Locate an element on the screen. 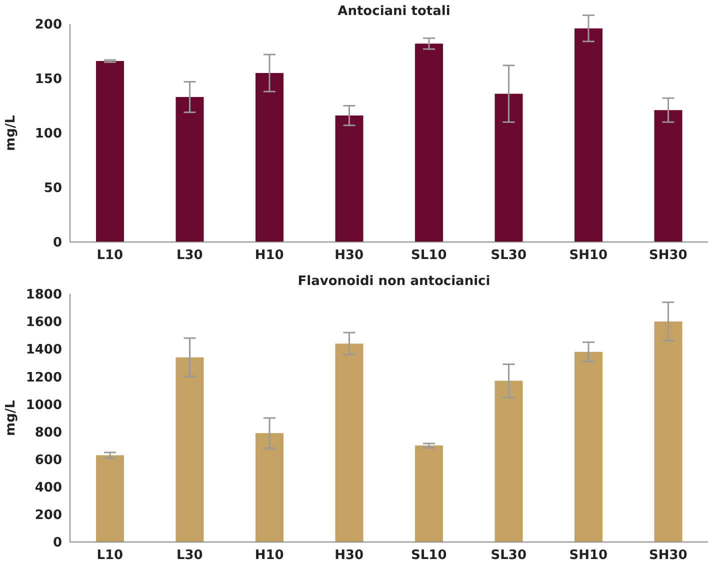 The height and width of the screenshot is (578, 718). y-tick-label: 1600 is located at coordinates (44, 322).